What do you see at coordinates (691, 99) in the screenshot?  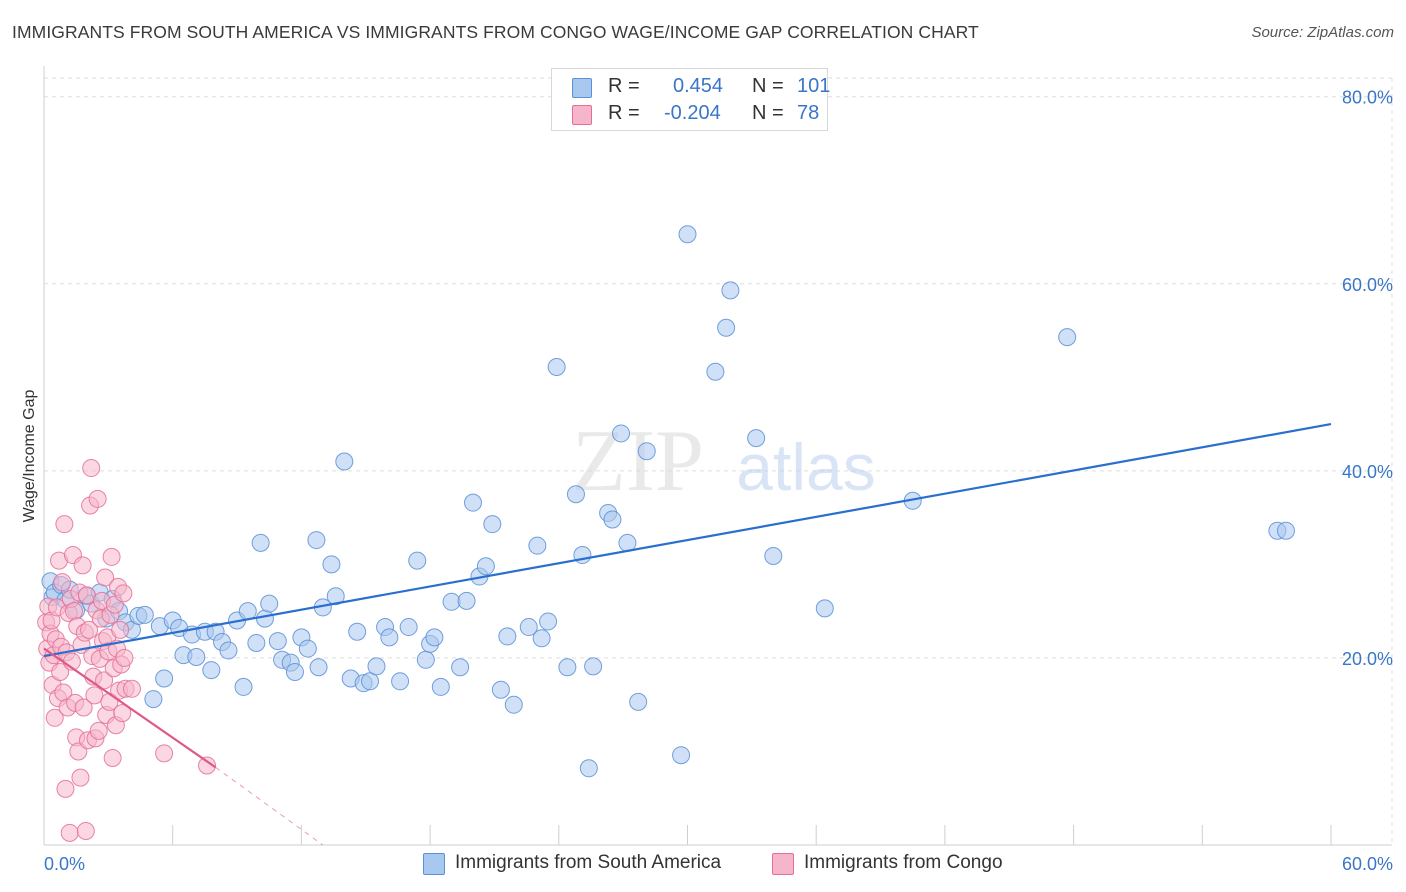 I see `correlation-legend: R = 0.454 N = 101 R = -0.204 N = 78` at bounding box center [691, 99].